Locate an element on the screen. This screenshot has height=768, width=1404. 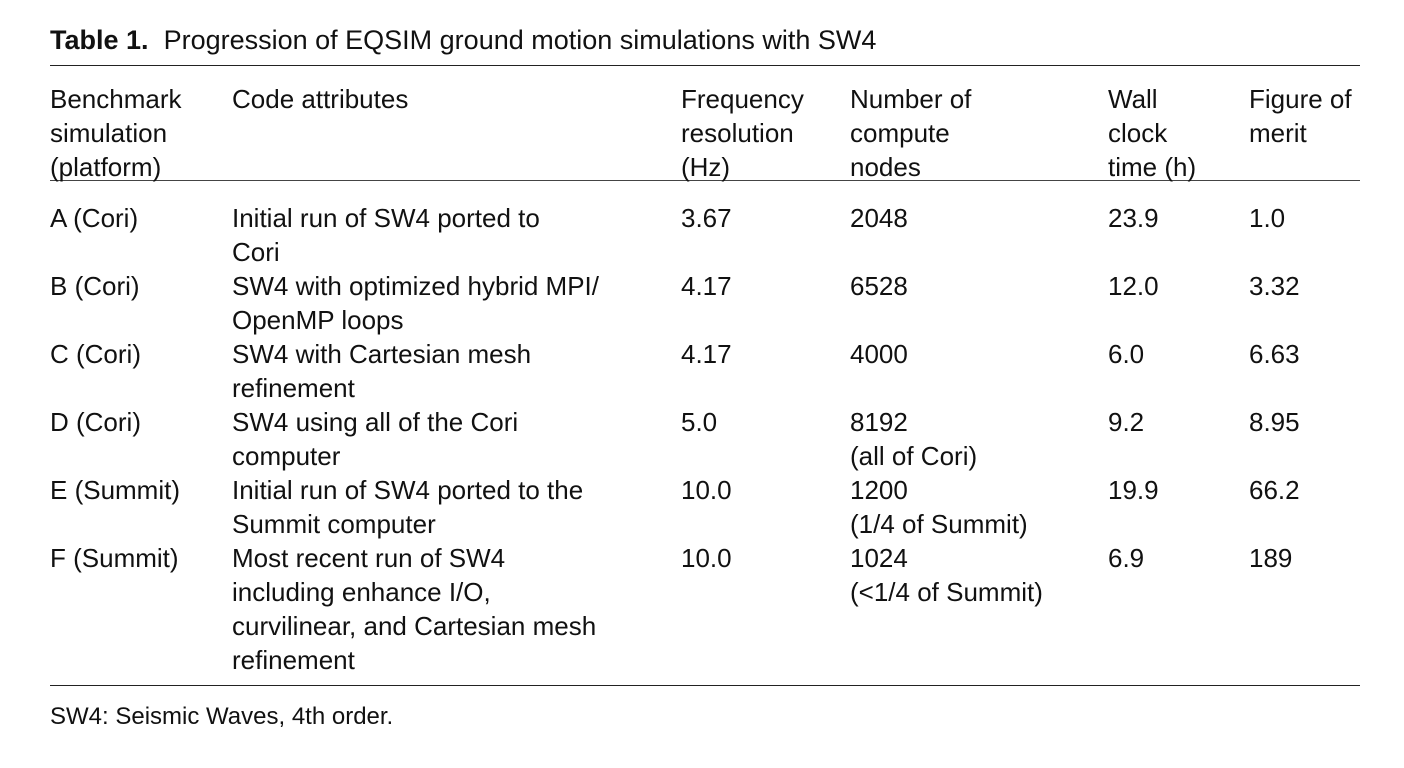
top-rule is located at coordinates (705, 65).